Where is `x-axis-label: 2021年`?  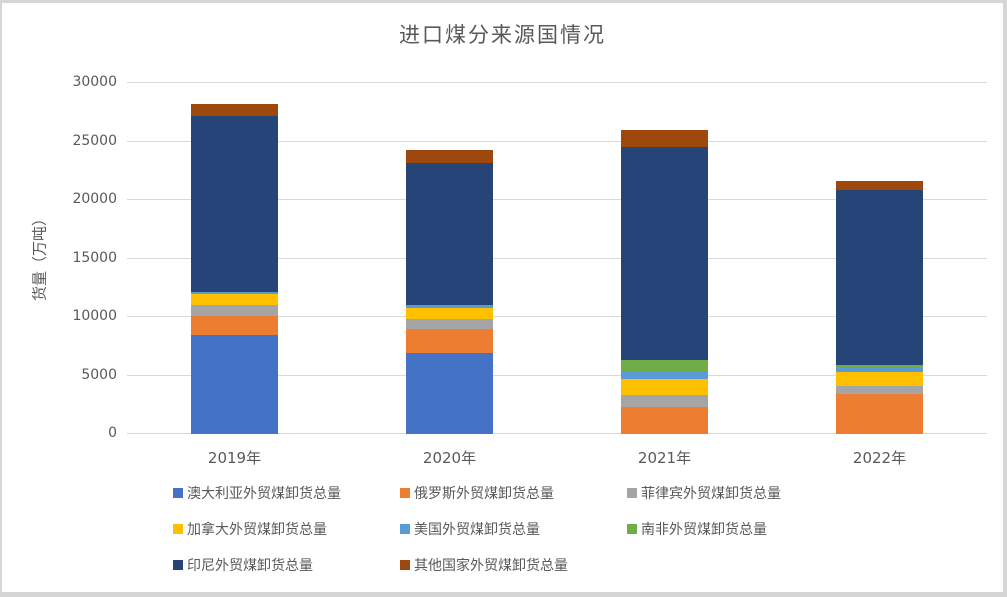 x-axis-label: 2021年 is located at coordinates (664, 458).